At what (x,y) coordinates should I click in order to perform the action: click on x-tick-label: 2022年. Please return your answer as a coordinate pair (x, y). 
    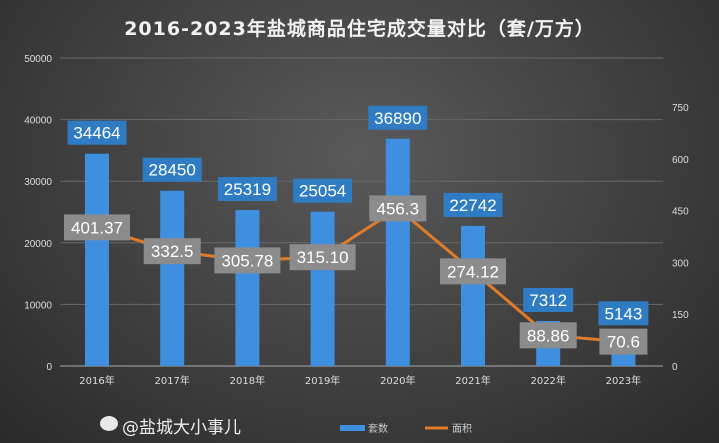
    Looking at the image, I should click on (547, 380).